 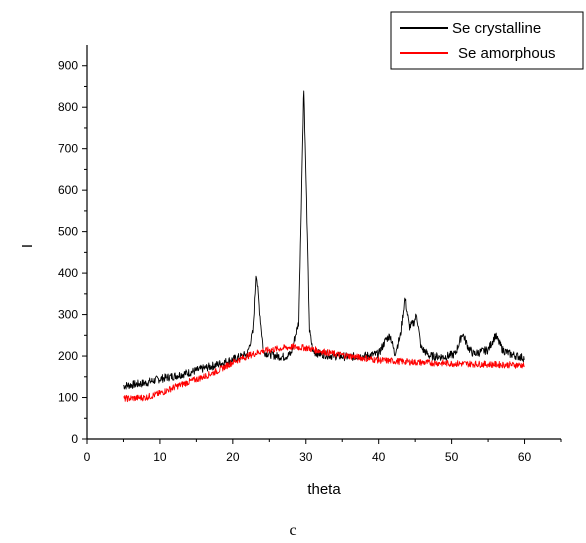 What do you see at coordinates (68, 232) in the screenshot?
I see `y-tick-label: 500` at bounding box center [68, 232].